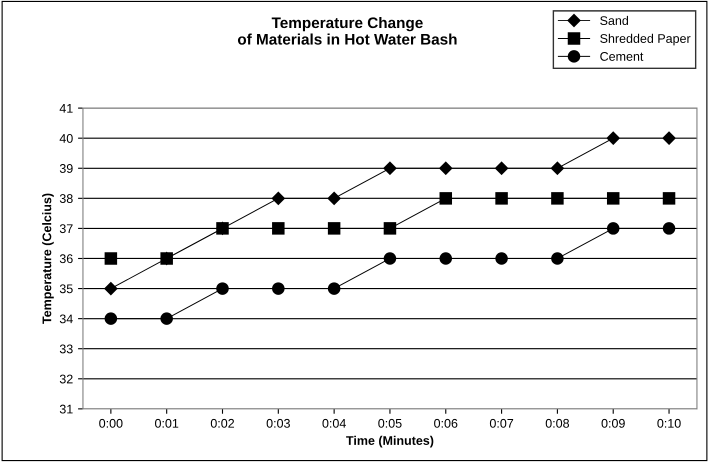  Describe the element at coordinates (669, 423) in the screenshot. I see `x-tick-label: 0:10` at that location.